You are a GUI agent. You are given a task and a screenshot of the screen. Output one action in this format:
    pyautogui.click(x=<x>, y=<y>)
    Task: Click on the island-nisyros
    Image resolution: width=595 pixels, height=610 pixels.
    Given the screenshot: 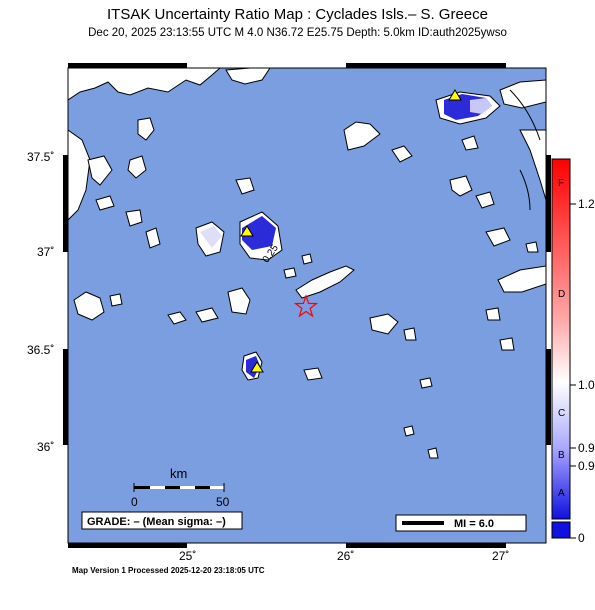 What is the action you would take?
    pyautogui.click(x=493, y=314)
    